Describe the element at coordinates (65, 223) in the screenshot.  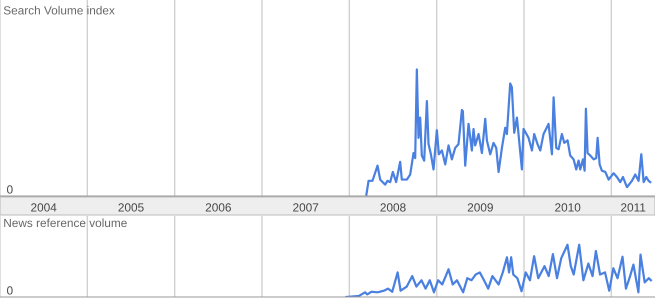
I see `y-axis-title: News reference volume` at that location.